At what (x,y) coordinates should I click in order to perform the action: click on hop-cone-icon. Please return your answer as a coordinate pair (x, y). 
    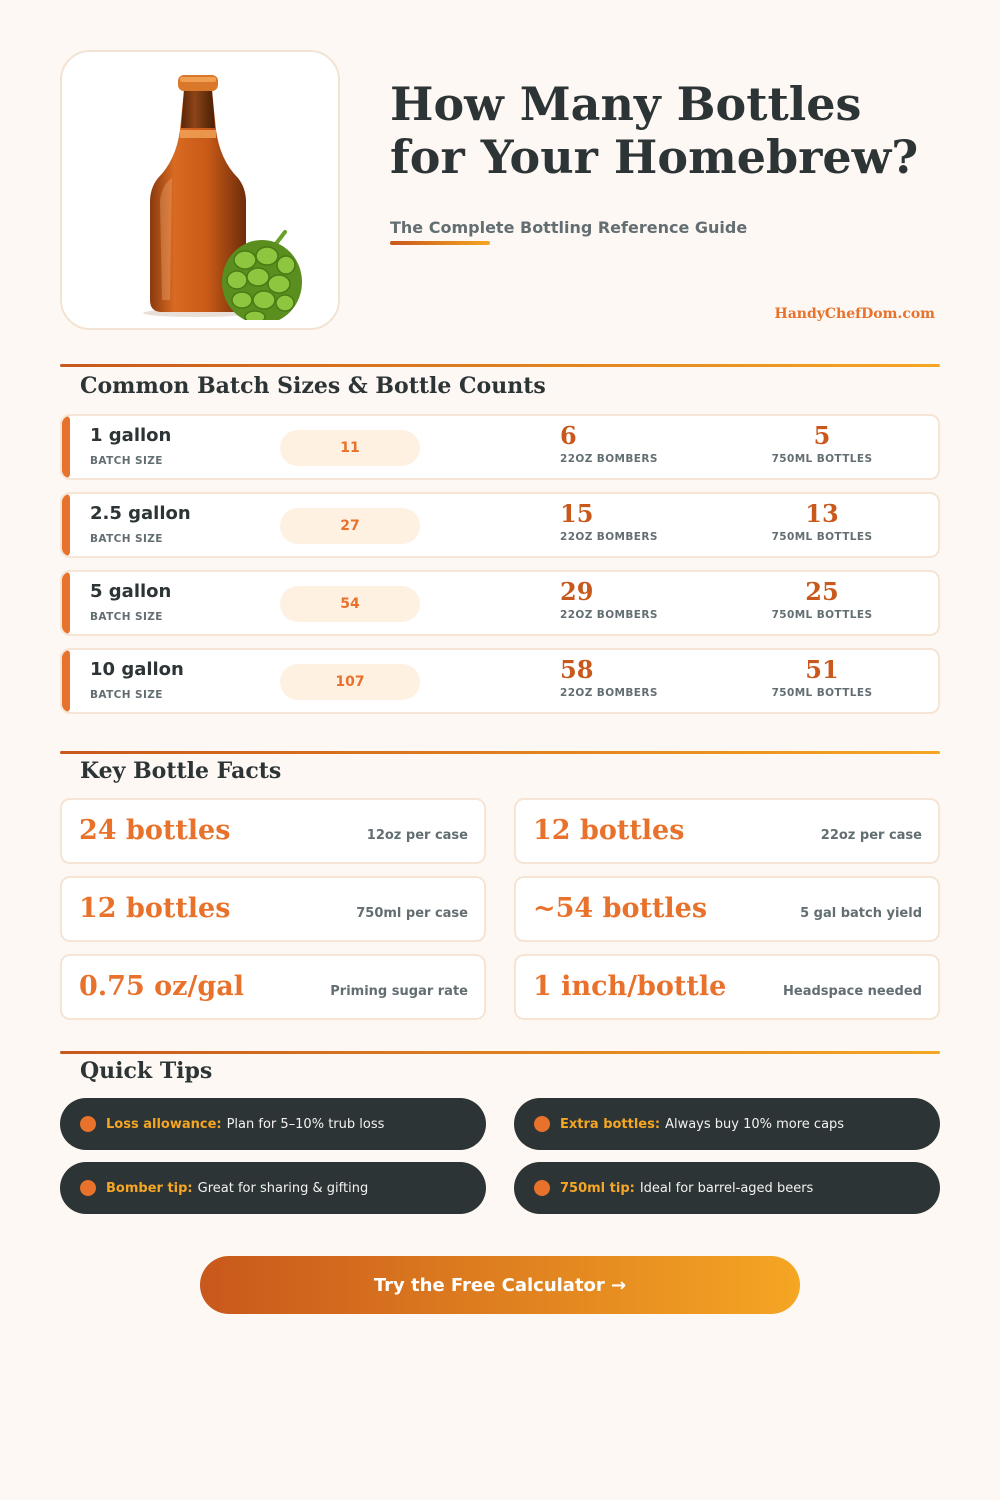
    Looking at the image, I should click on (262, 275).